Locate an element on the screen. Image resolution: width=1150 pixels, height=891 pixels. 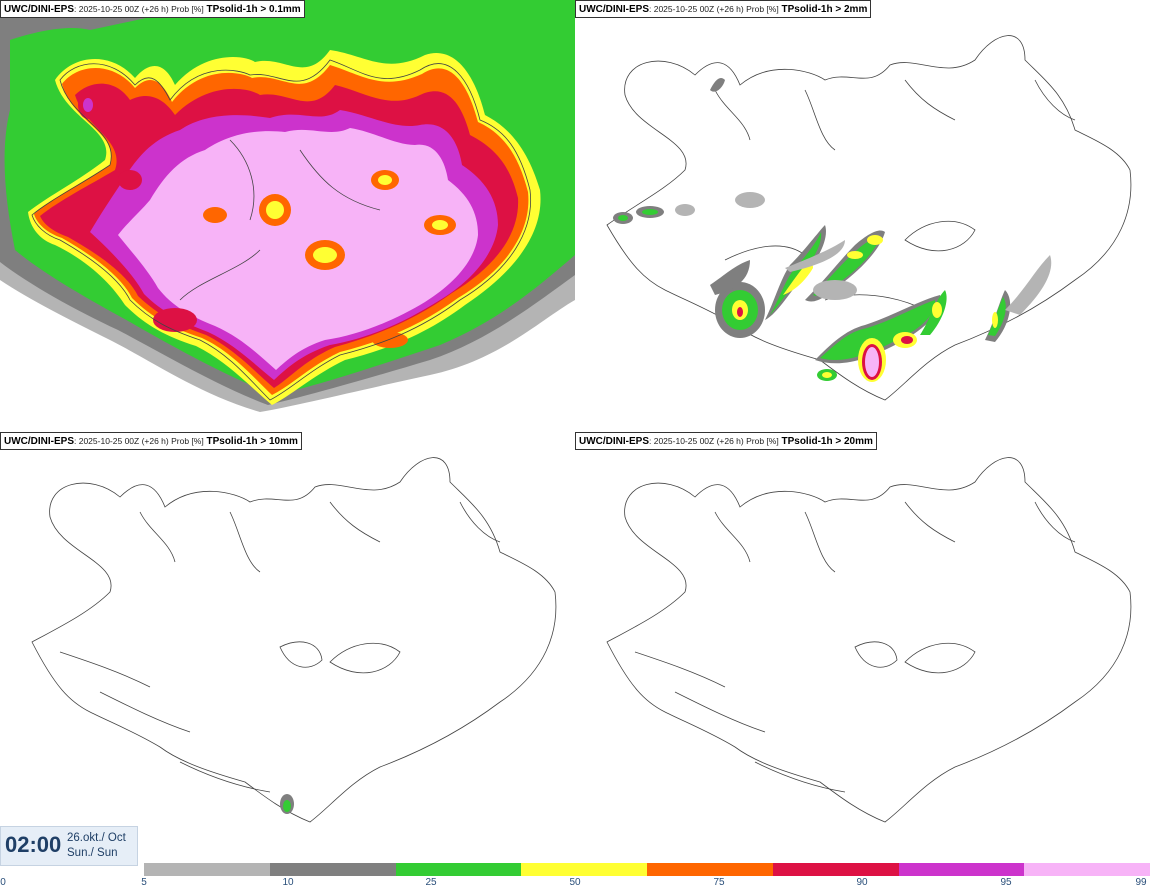
valid-date-weekday: Sun./ Sun is located at coordinates (92, 853).